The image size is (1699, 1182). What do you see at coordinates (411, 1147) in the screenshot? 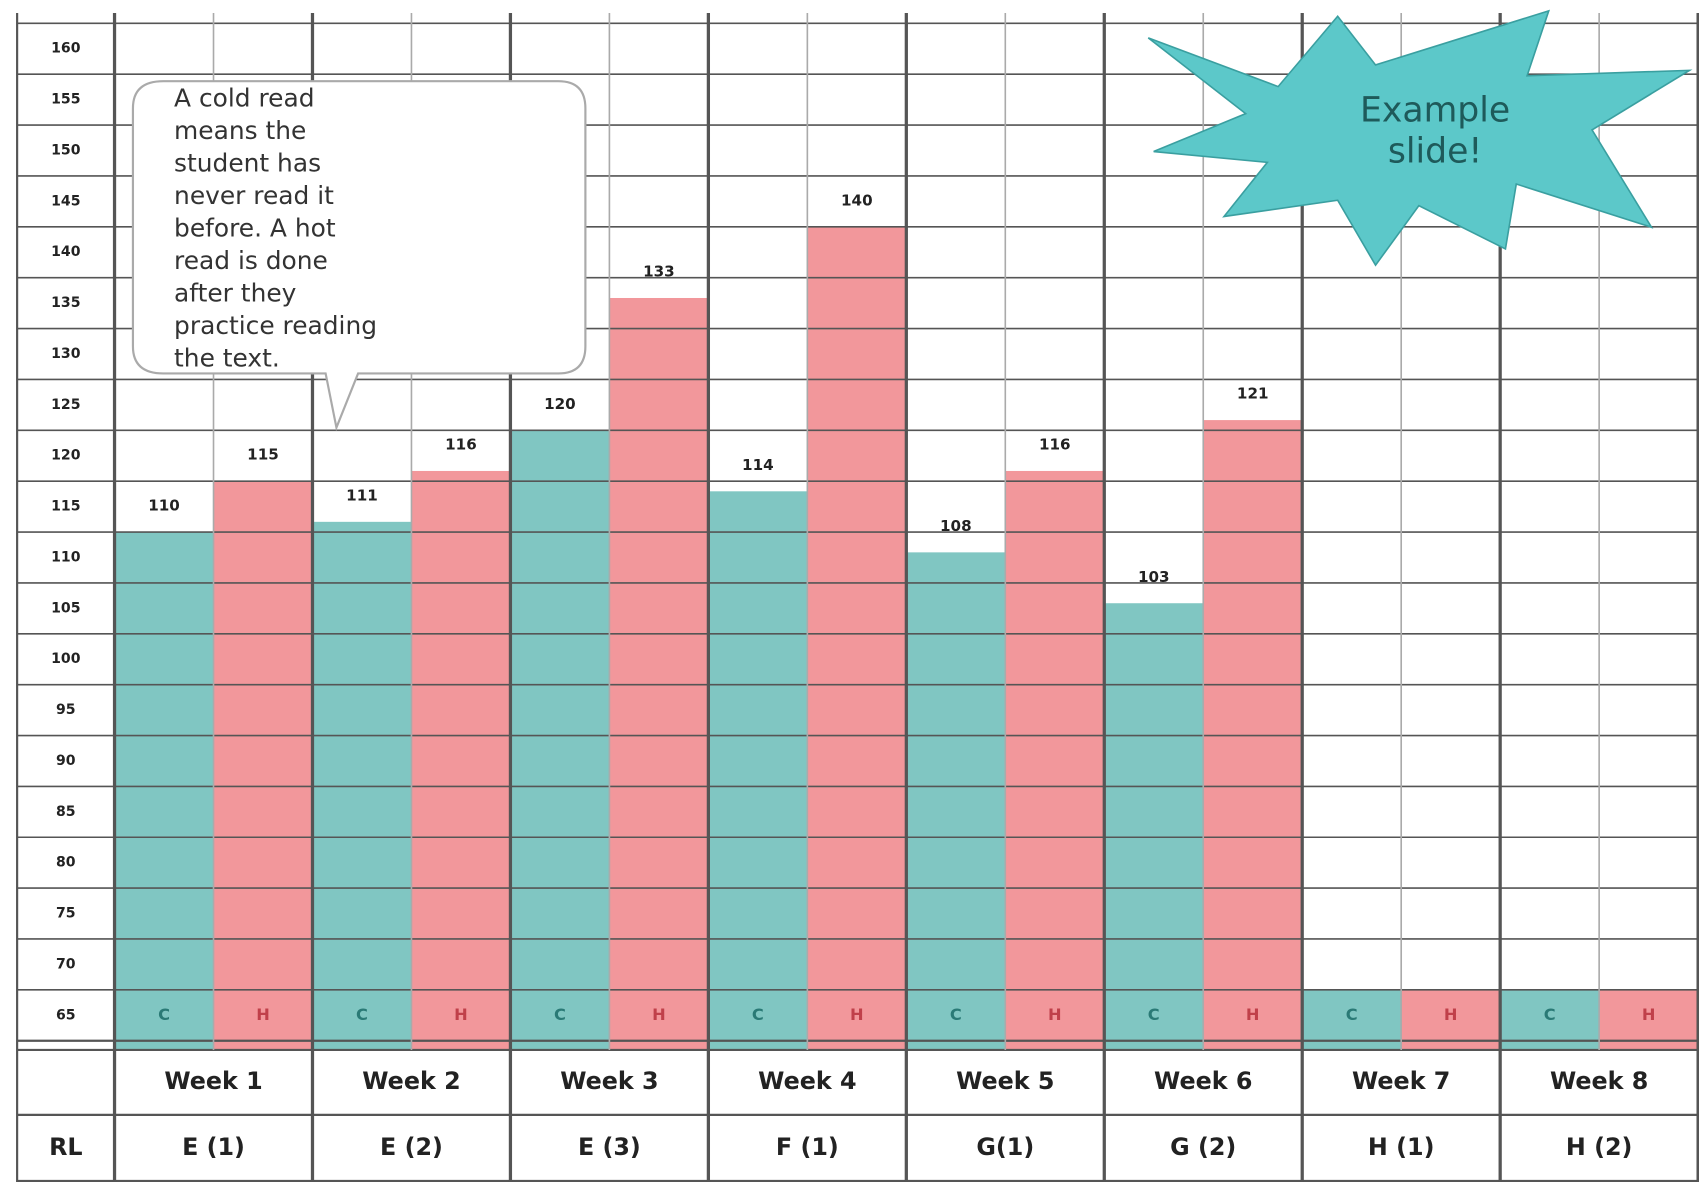
I see `reading-level: E (2)` at bounding box center [411, 1147].